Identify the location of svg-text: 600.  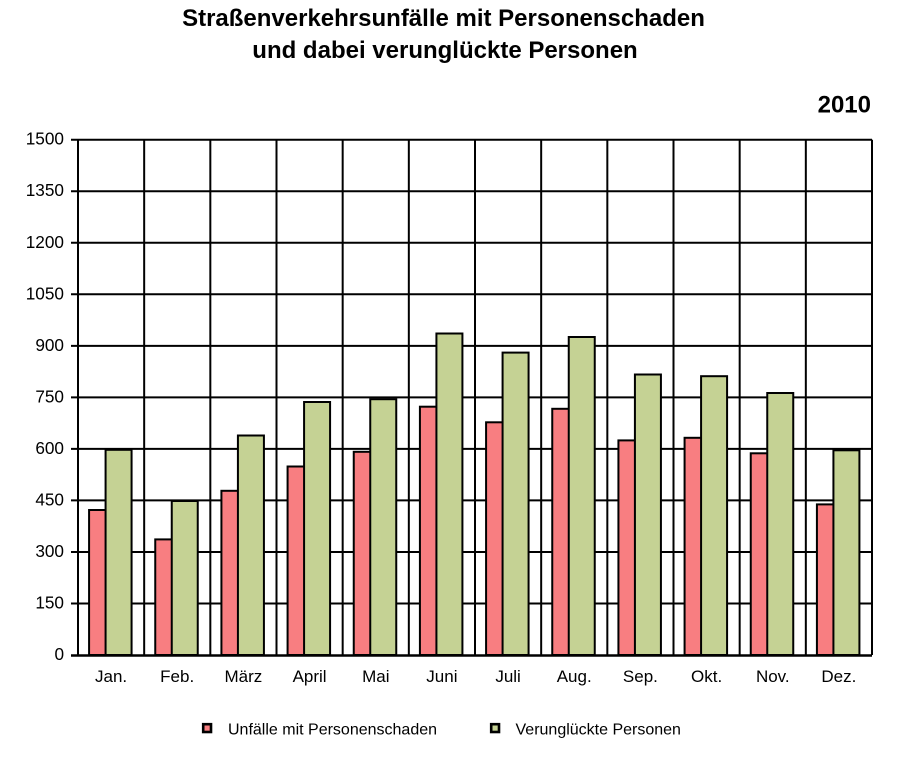
(49, 448).